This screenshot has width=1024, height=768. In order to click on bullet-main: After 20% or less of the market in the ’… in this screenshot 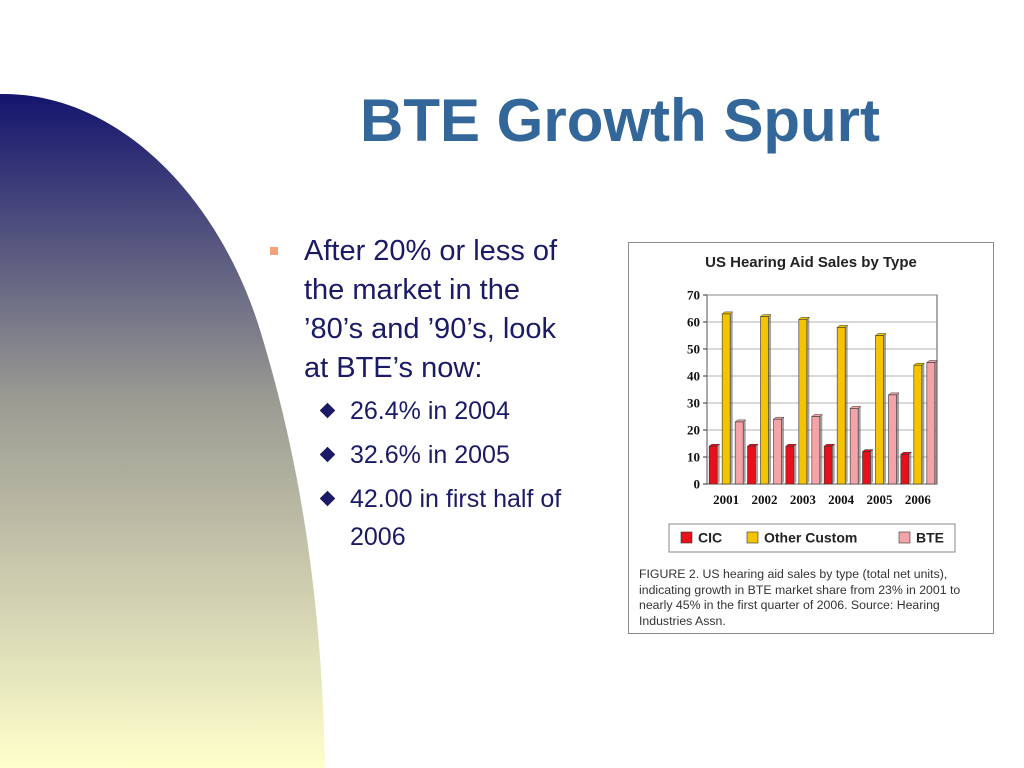, I will do `click(425, 310)`.